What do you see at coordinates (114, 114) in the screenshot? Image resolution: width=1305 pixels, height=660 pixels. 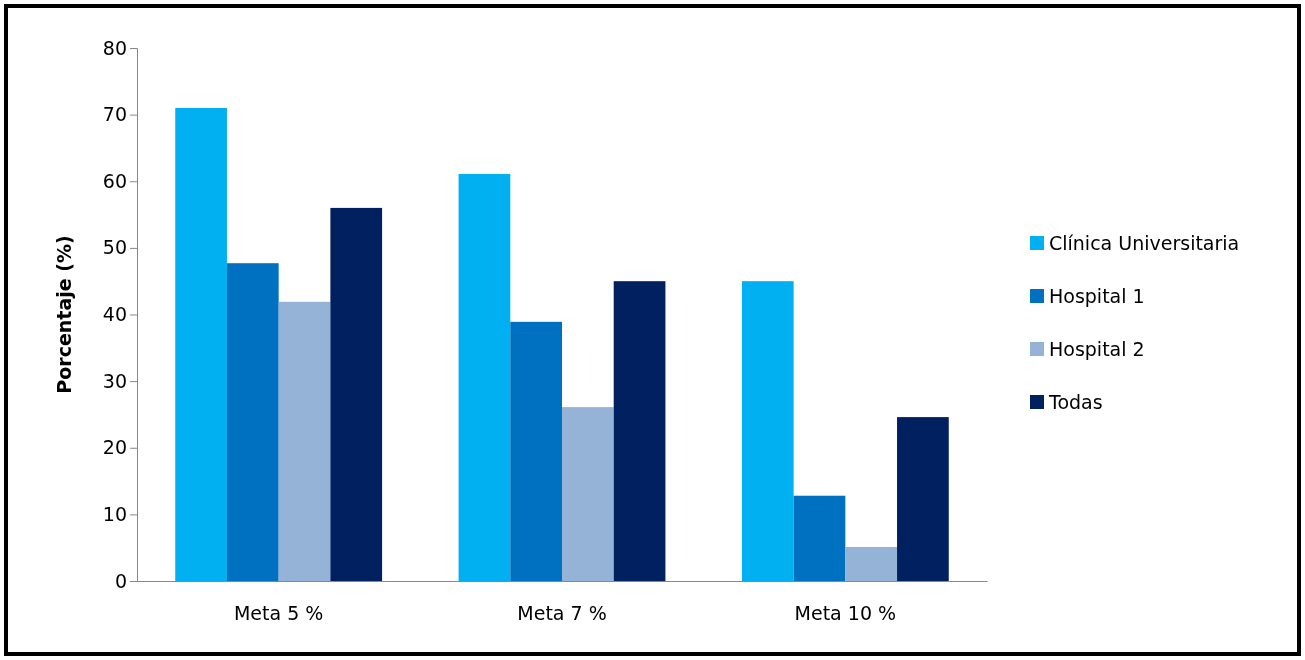 I see `y-tick-label: 70` at bounding box center [114, 114].